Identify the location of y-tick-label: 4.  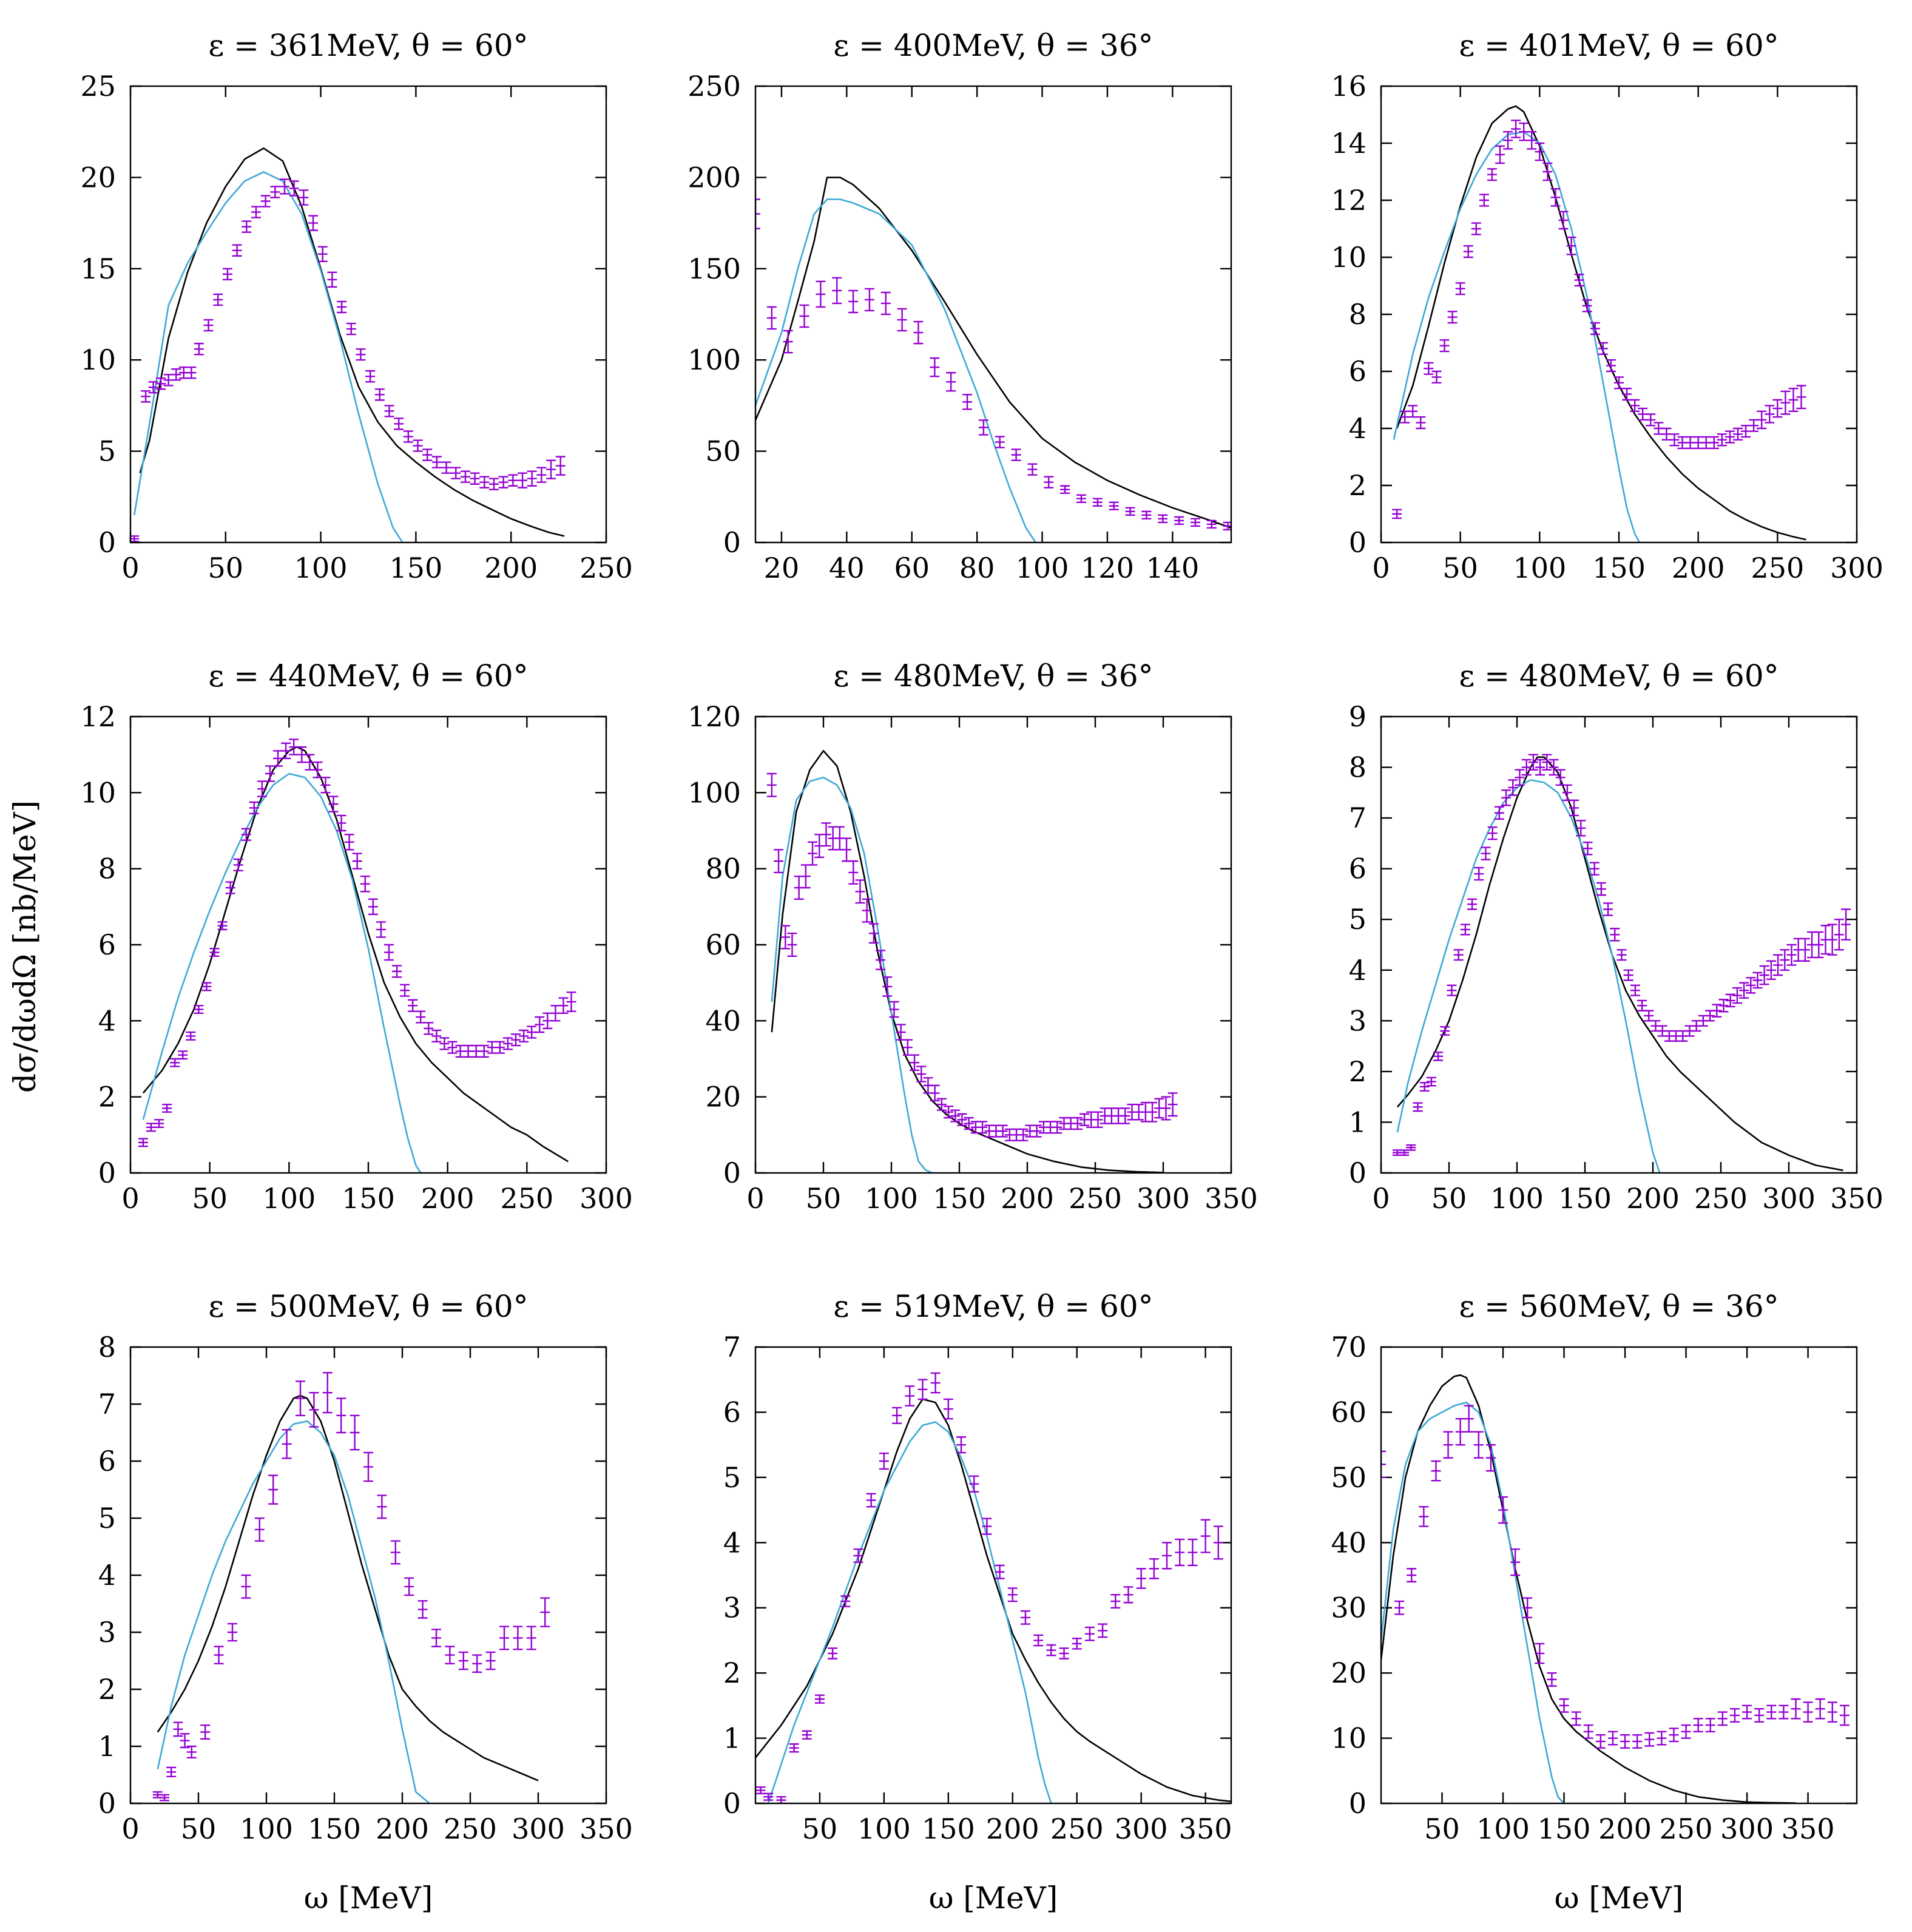
(1357, 428).